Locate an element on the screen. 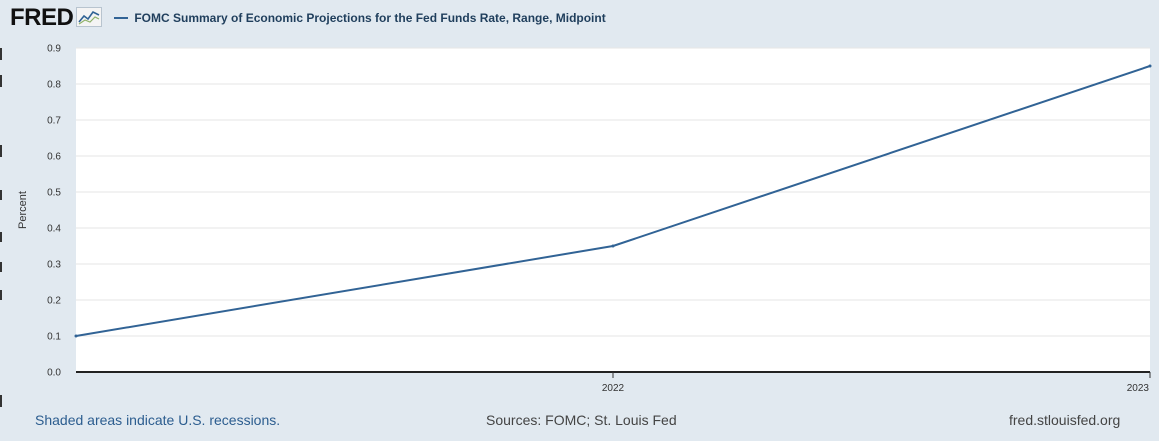 Image resolution: width=1159 pixels, height=441 pixels. x-axis-ticks: 2022 2023 is located at coordinates (876, 383).